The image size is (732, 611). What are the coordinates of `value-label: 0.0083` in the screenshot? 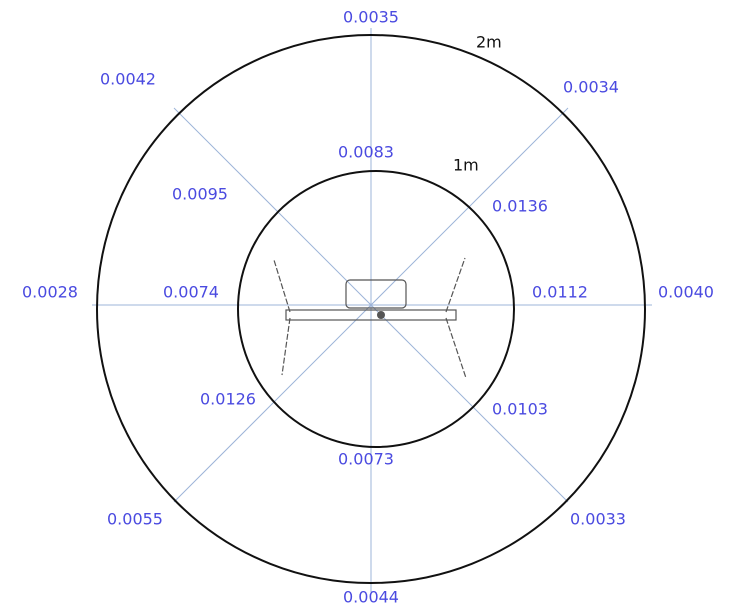 It's located at (366, 152).